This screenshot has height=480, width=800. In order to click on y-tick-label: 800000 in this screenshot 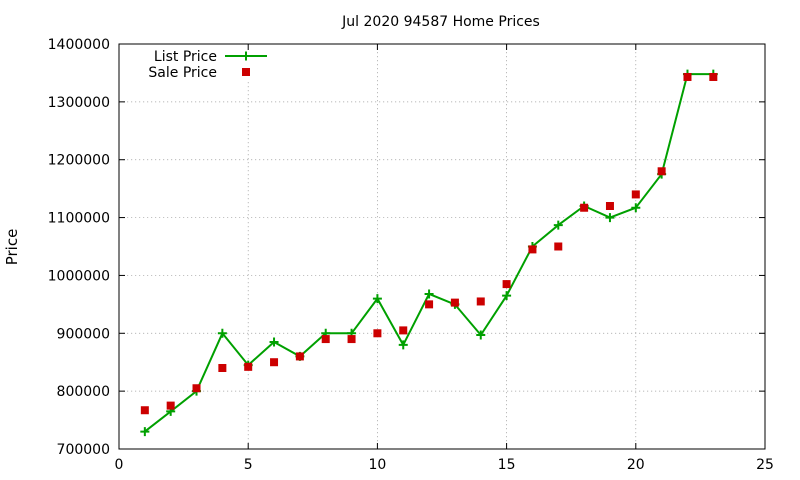, I will do `click(83, 392)`.